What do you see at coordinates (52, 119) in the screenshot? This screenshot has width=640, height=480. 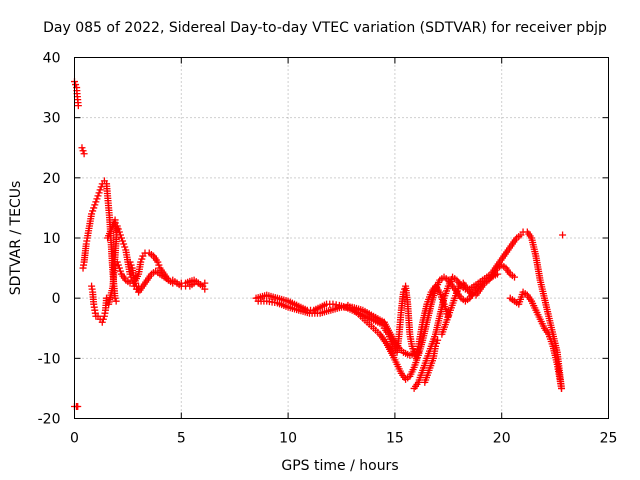 I see `y-tick-label: 30` at bounding box center [52, 119].